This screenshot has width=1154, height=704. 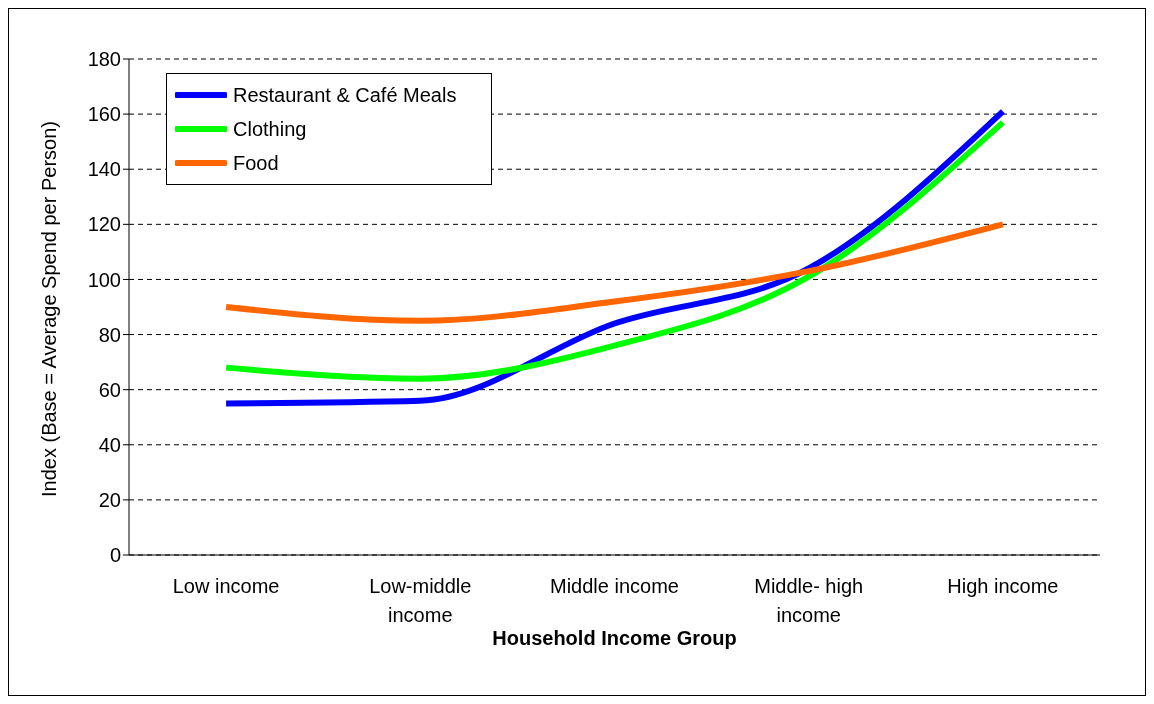 What do you see at coordinates (614, 586) in the screenshot?
I see `x-tick-label: Middle income` at bounding box center [614, 586].